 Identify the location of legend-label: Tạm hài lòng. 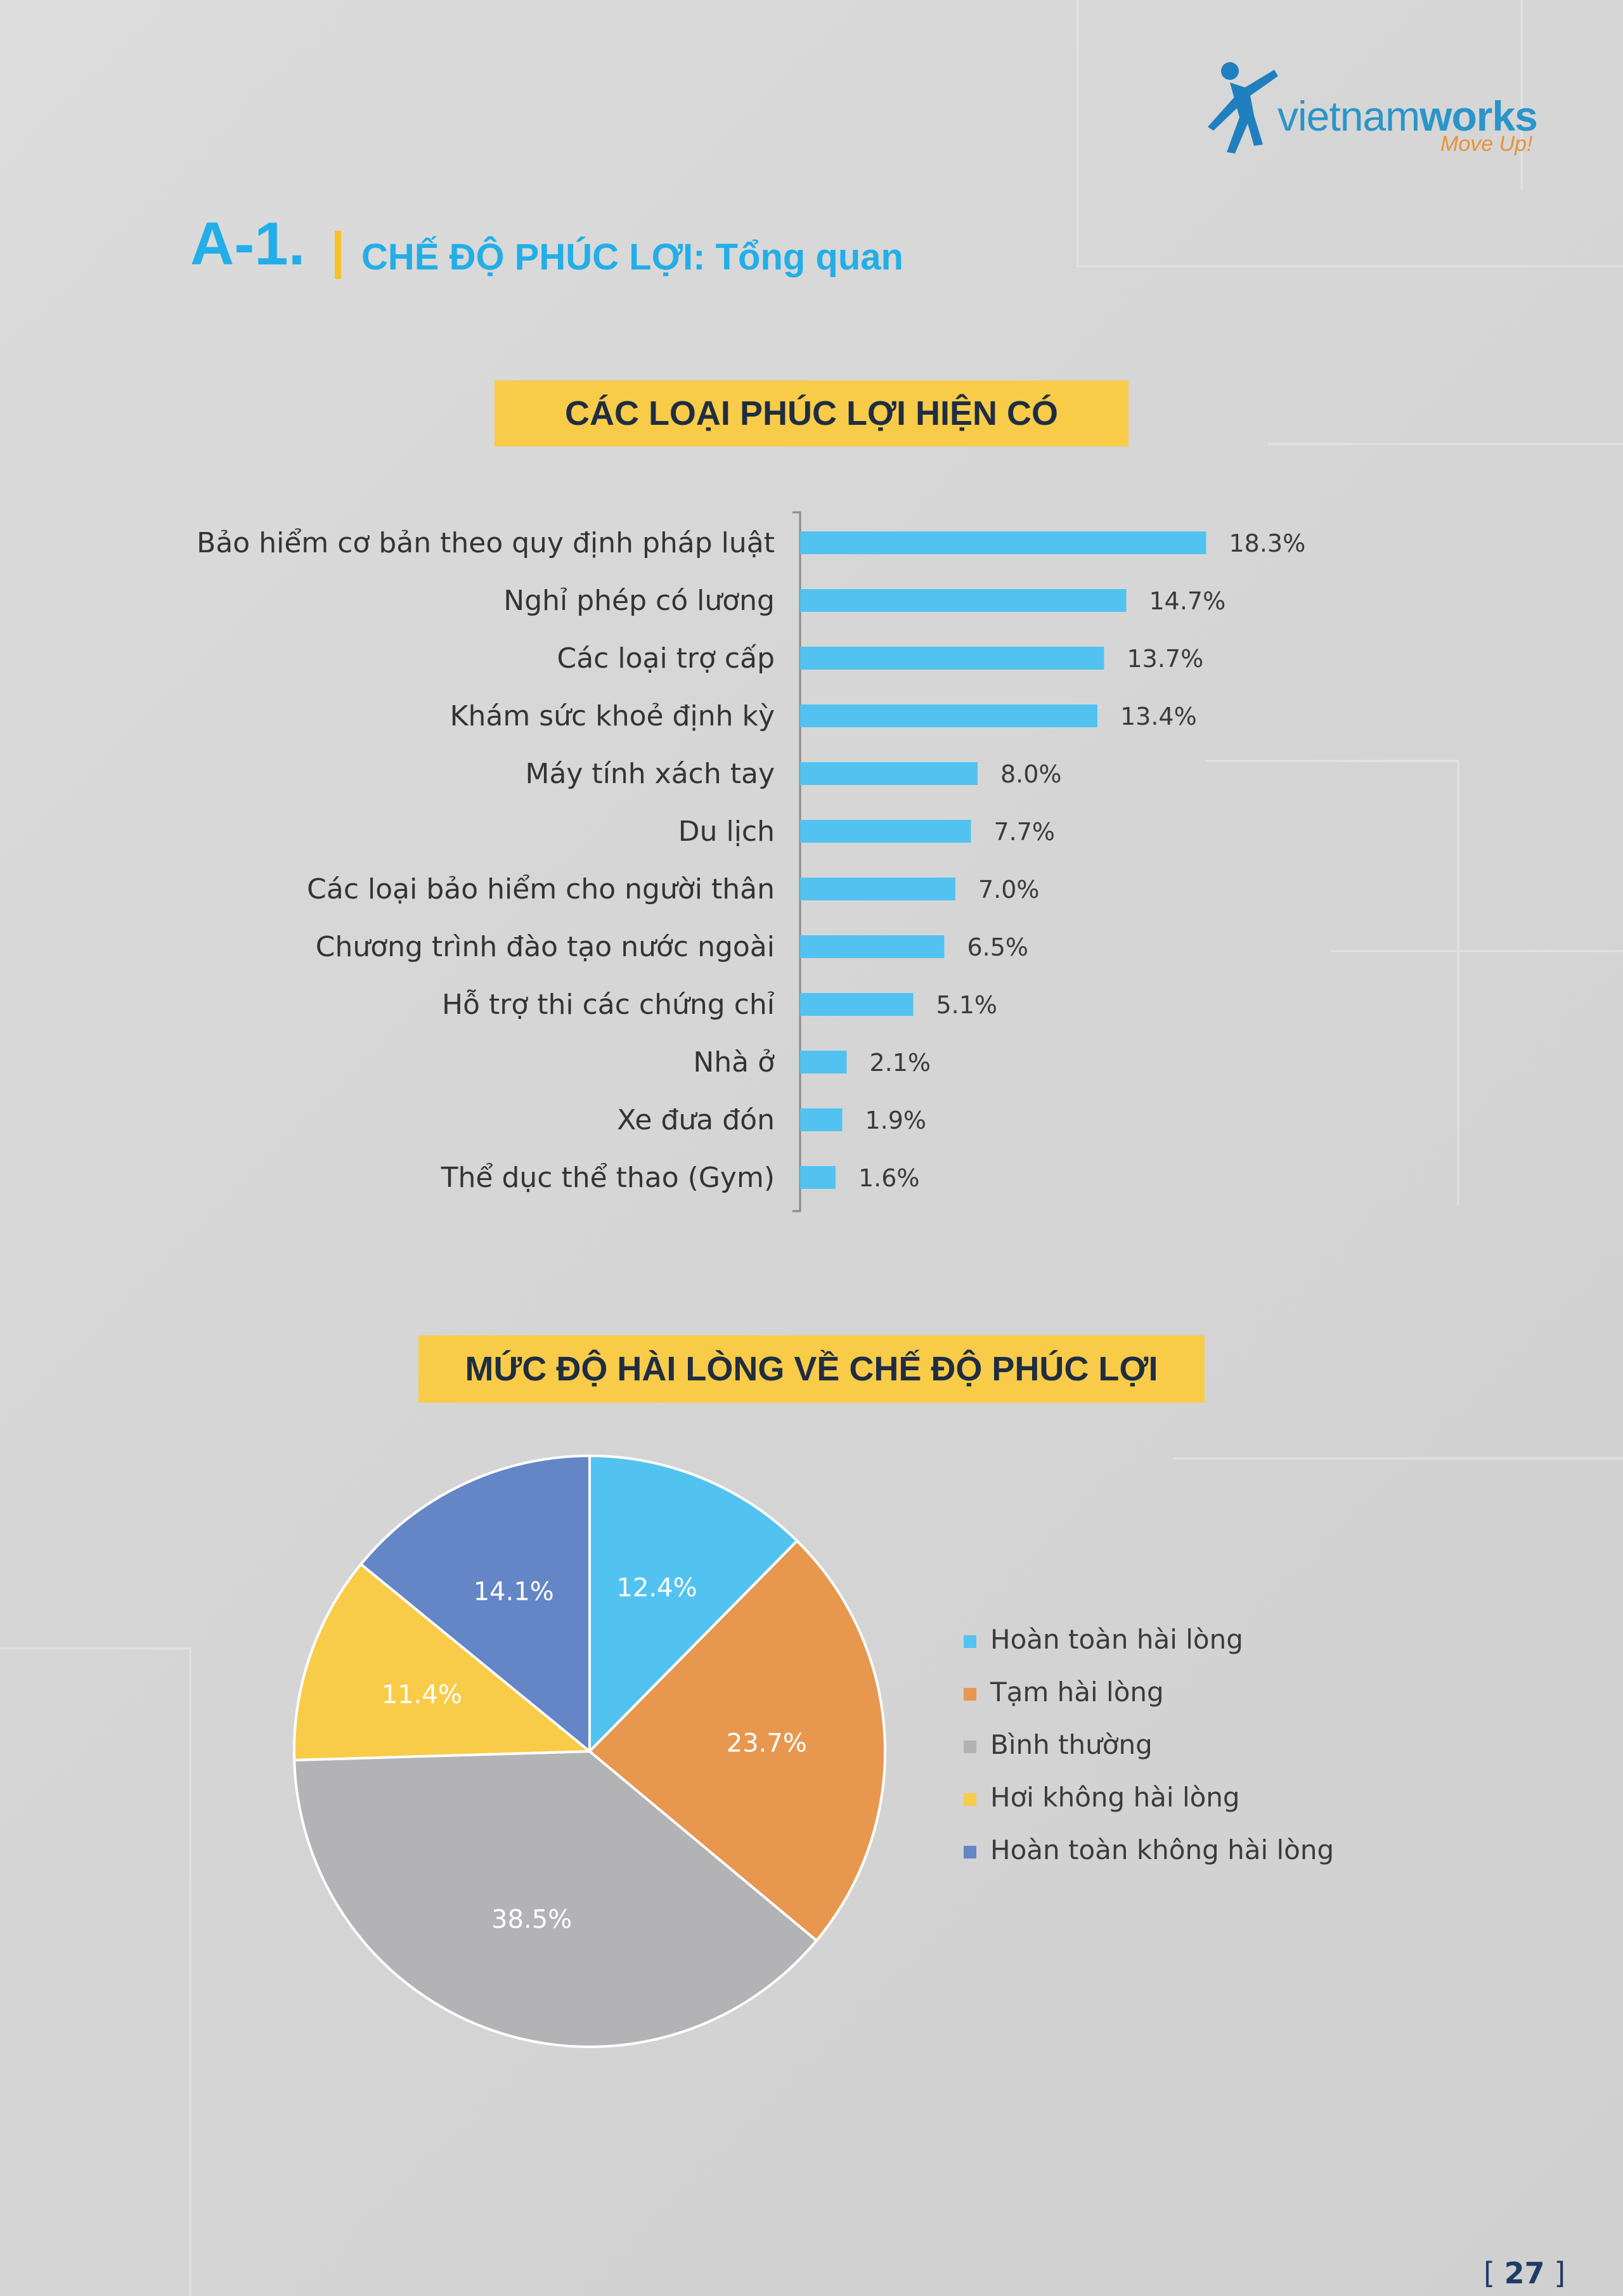
(1077, 1693).